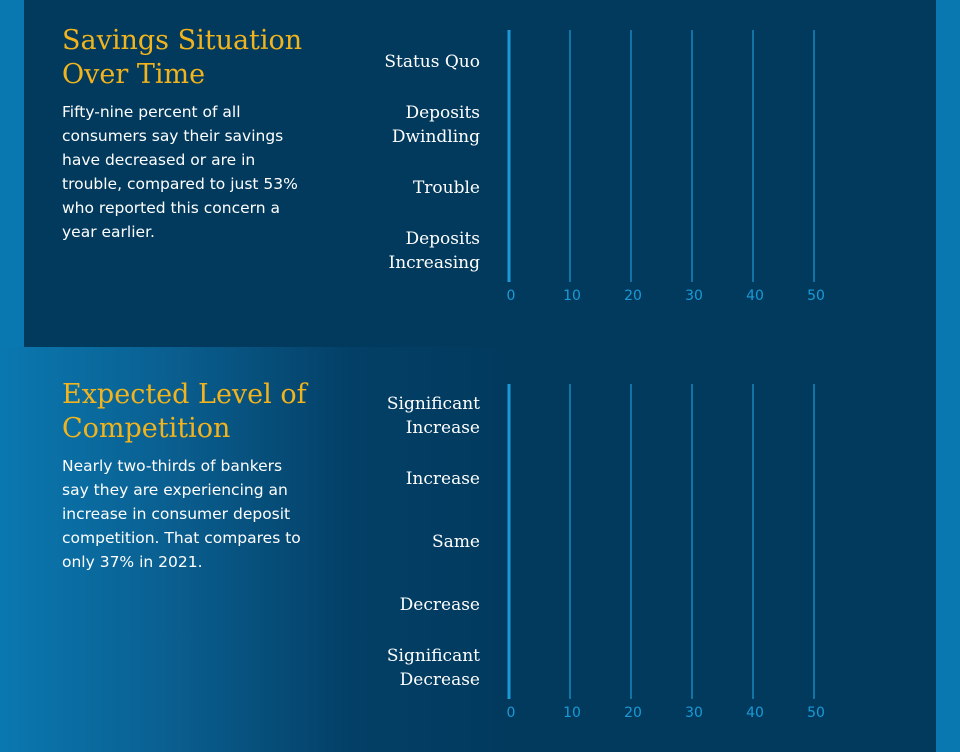  I want to click on category-label: Significant Decrease, so click(433, 667).